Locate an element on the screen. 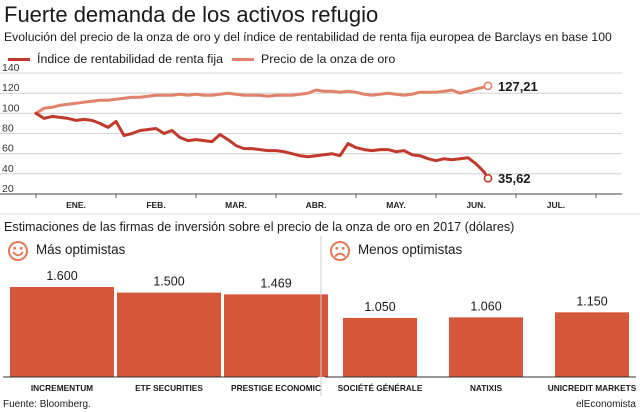 The height and width of the screenshot is (412, 640). y-tick-label: 120 is located at coordinates (11, 88).